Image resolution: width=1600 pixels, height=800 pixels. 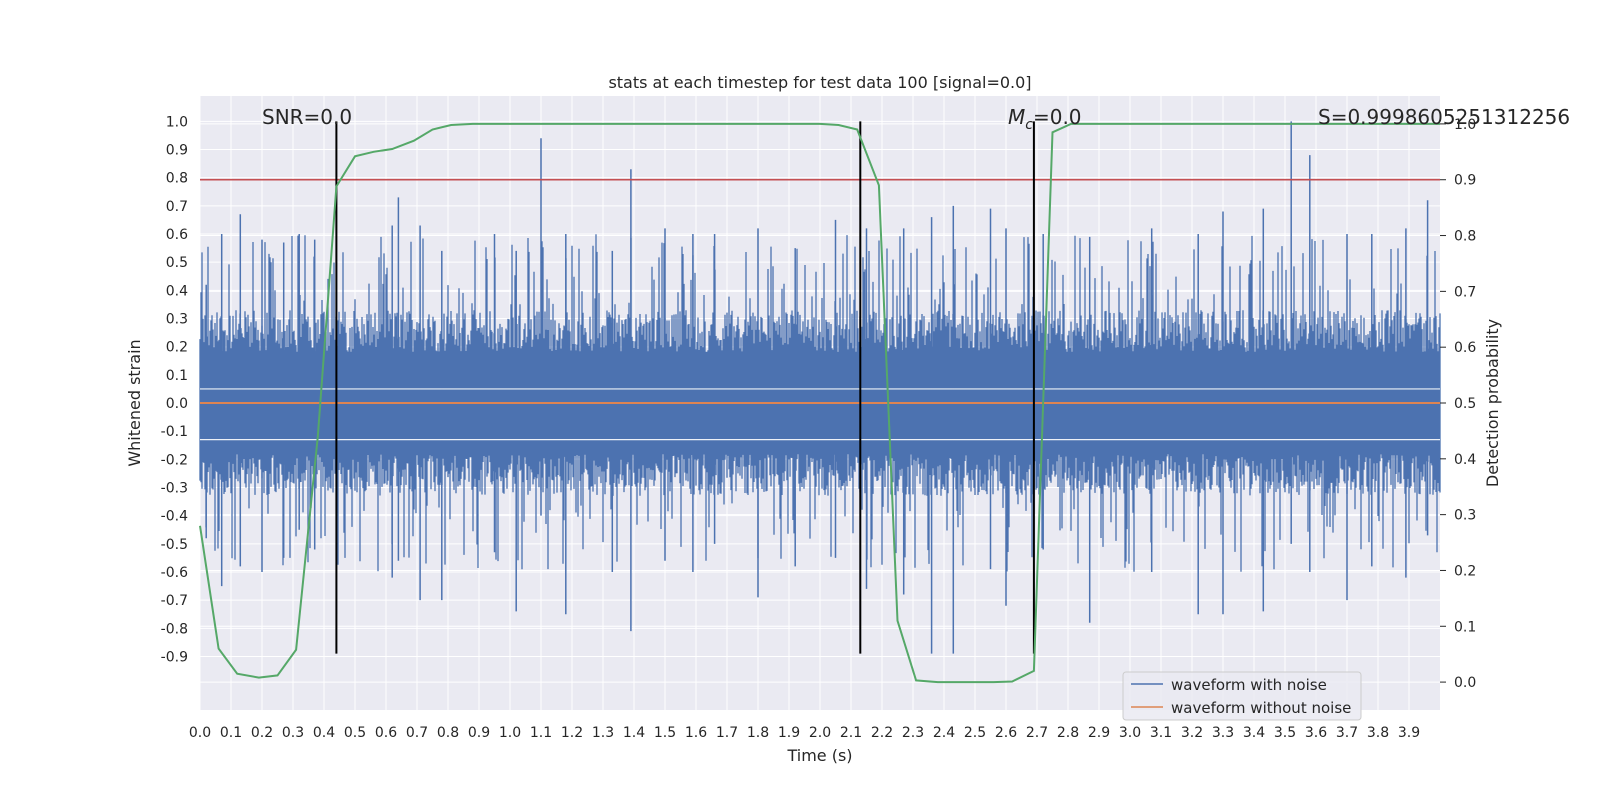 What do you see at coordinates (1029, 125) in the screenshot?
I see `mc-subscript: c` at bounding box center [1029, 125].